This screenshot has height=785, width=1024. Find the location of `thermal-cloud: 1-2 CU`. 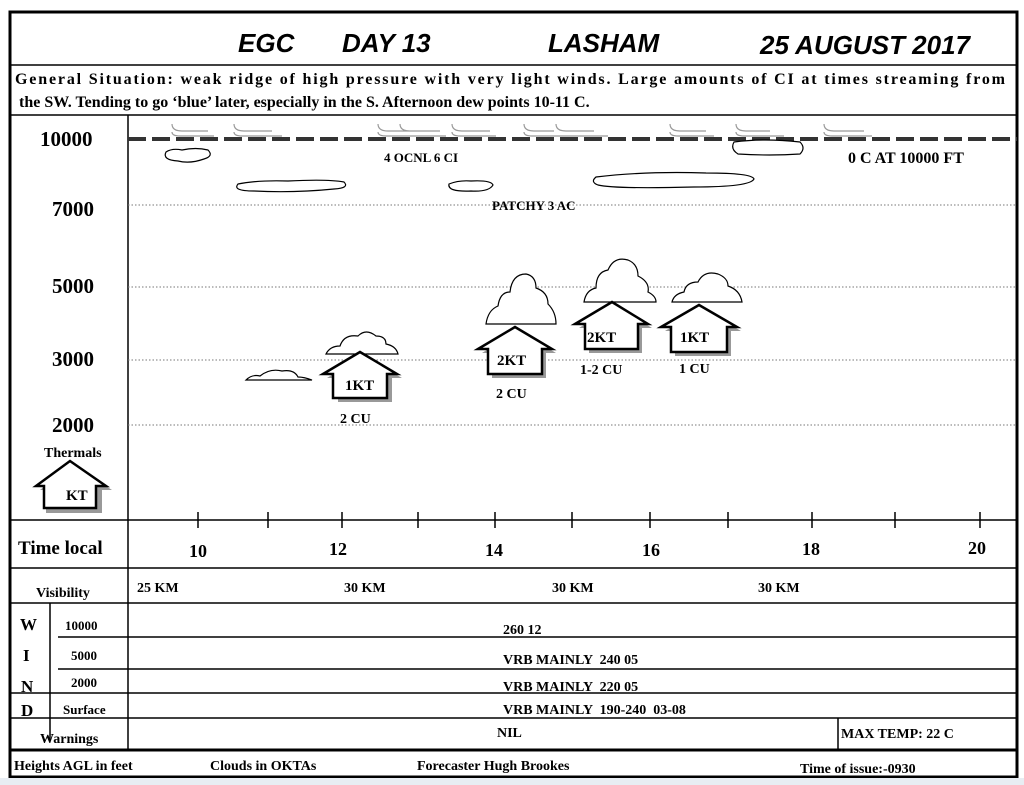

thermal-cloud: 1-2 CU is located at coordinates (601, 370).